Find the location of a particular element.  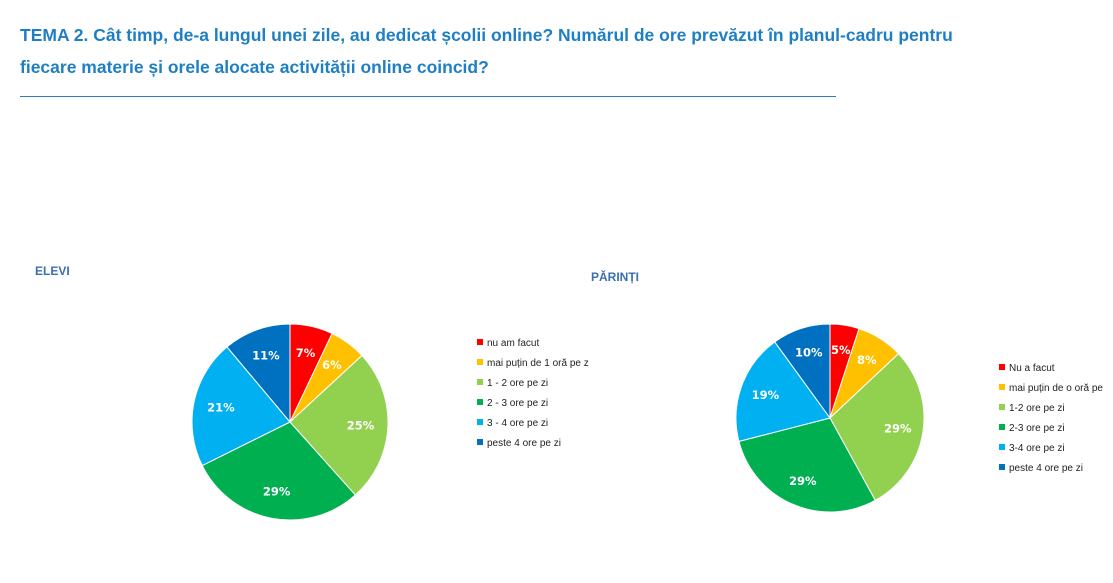

elevi-legend-label: 3 - 4 ore pe zi is located at coordinates (518, 423).